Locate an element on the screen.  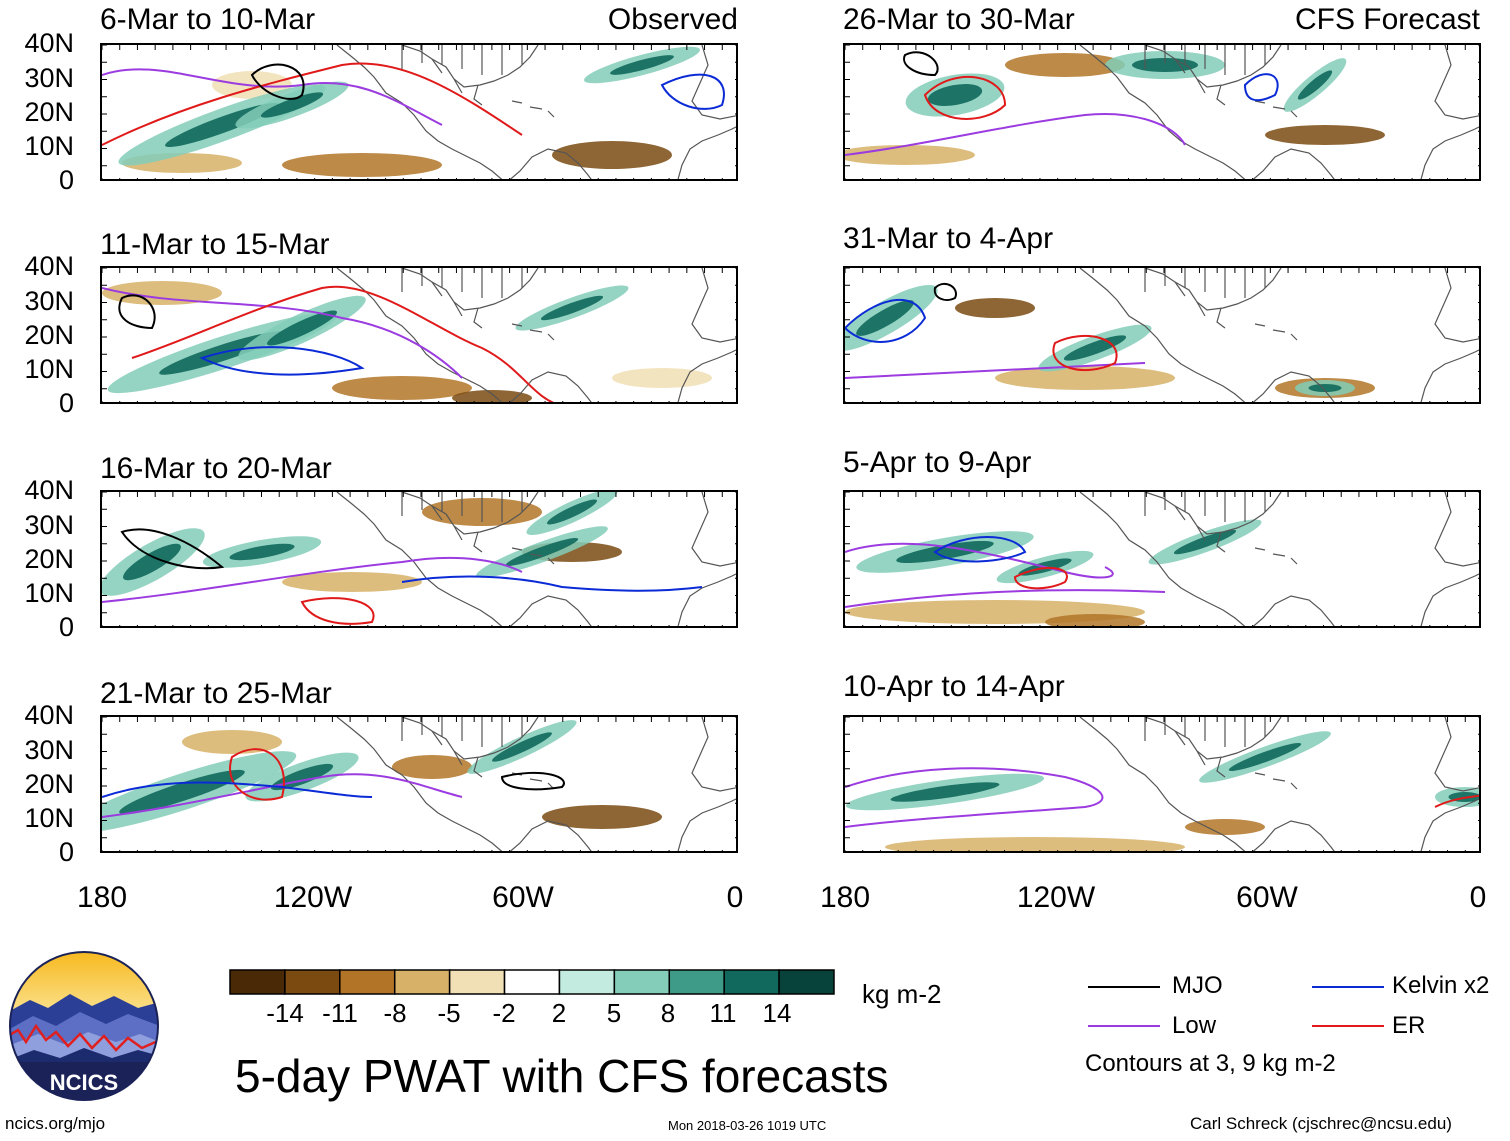
lat-label: 30N is located at coordinates (49, 525).